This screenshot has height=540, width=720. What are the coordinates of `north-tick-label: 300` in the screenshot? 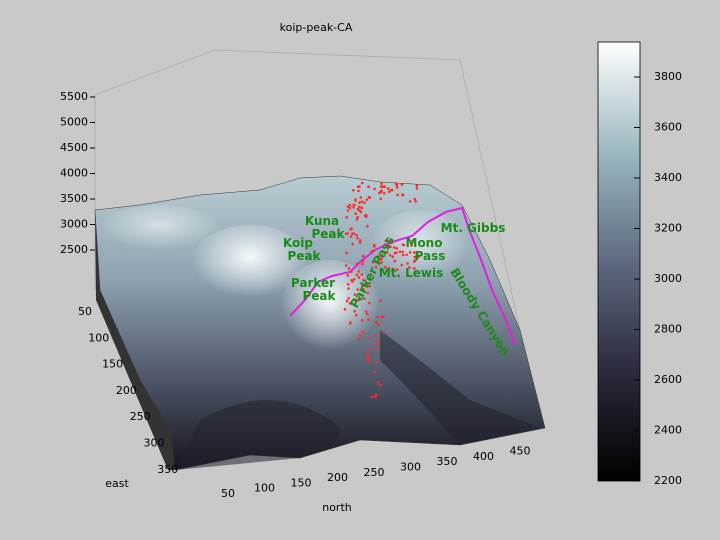 It's located at (410, 467).